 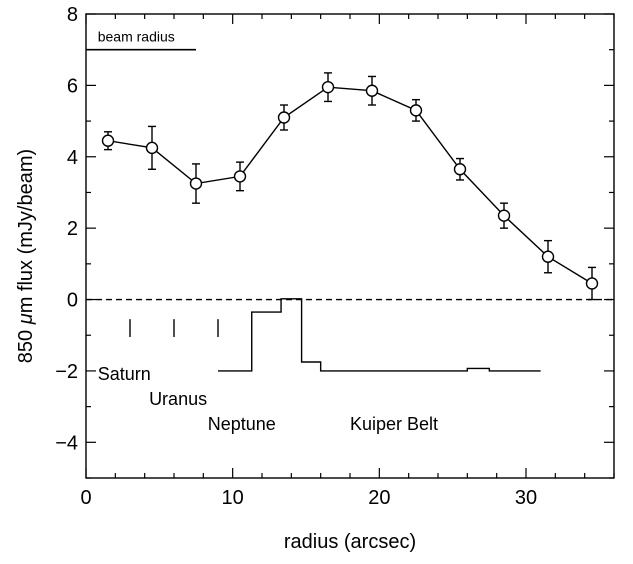 I want to click on y-axis-title: 850 μm flux (mJy/beam), so click(x=26, y=256).